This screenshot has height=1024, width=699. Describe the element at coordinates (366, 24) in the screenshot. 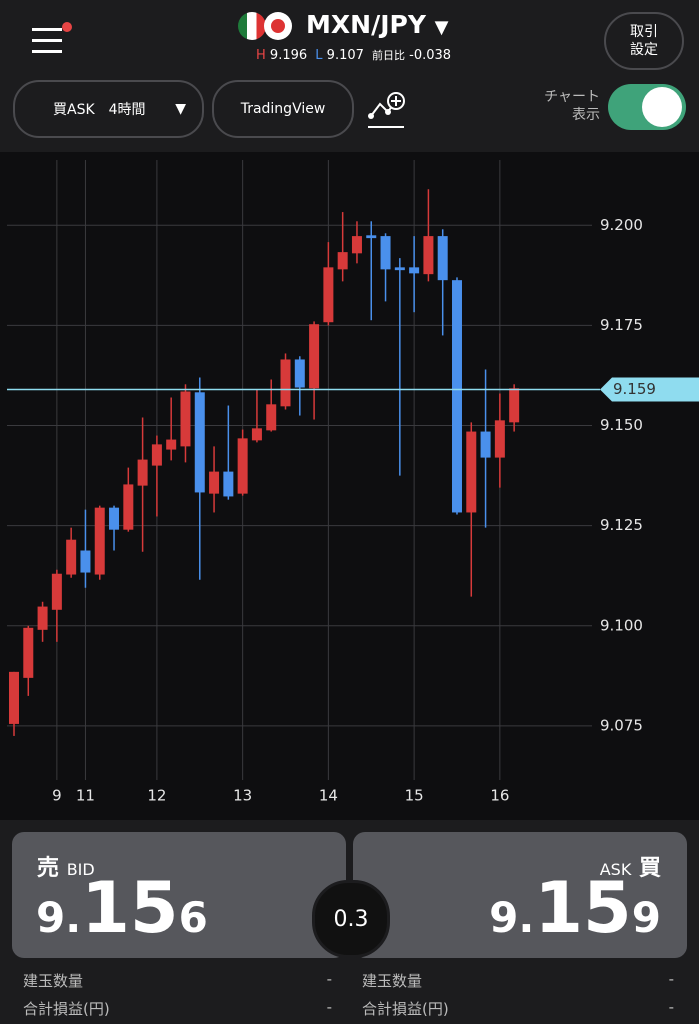

I see `pair: MXN/JPY` at that location.